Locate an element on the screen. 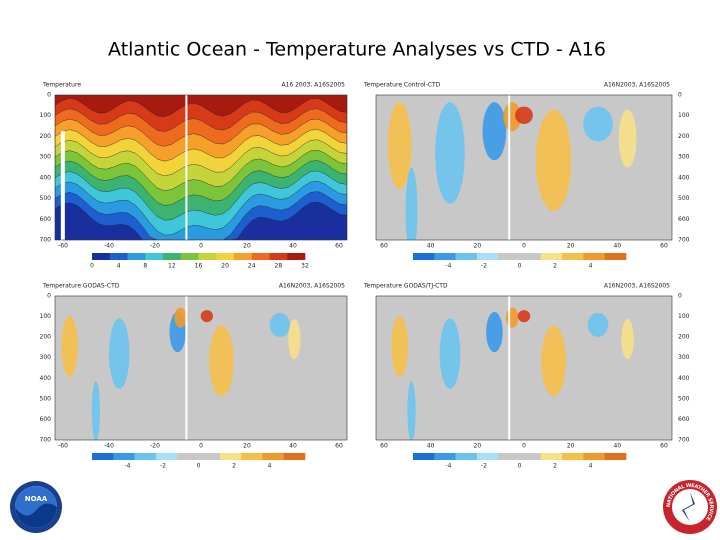 The height and width of the screenshot is (540, 720). contour-layer is located at coordinates (201, 106).